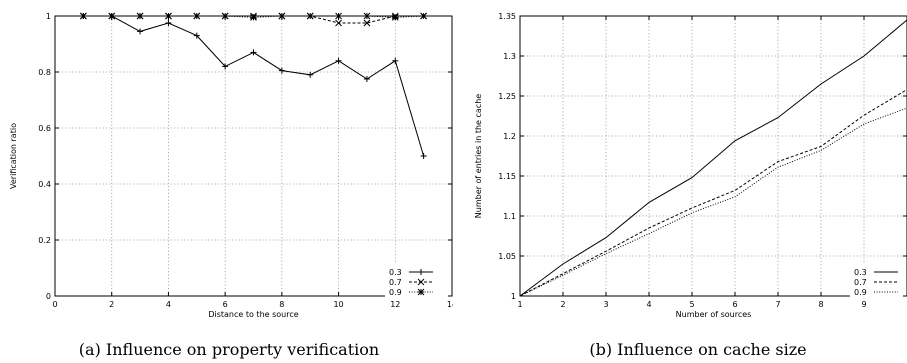 This screenshot has height=363, width=907. Describe the element at coordinates (519, 304) in the screenshot. I see `chart-b-xtick-label-0: 1` at that location.